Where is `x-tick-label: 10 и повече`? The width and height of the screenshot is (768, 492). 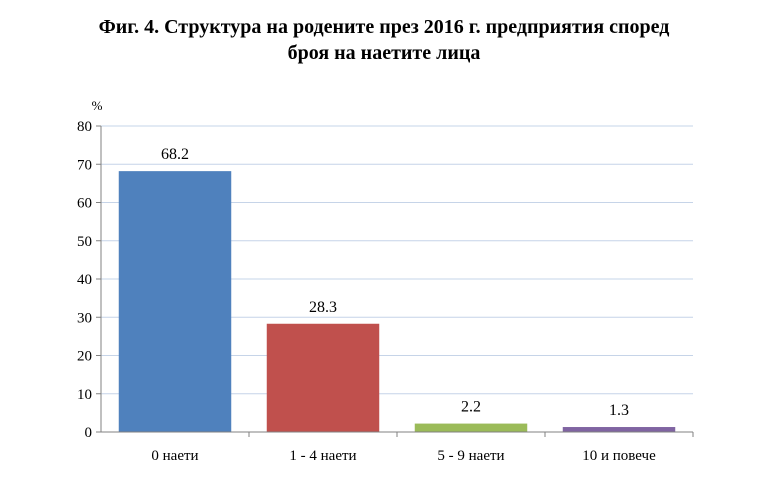
x-tick-label: 10 и повече is located at coordinates (619, 456).